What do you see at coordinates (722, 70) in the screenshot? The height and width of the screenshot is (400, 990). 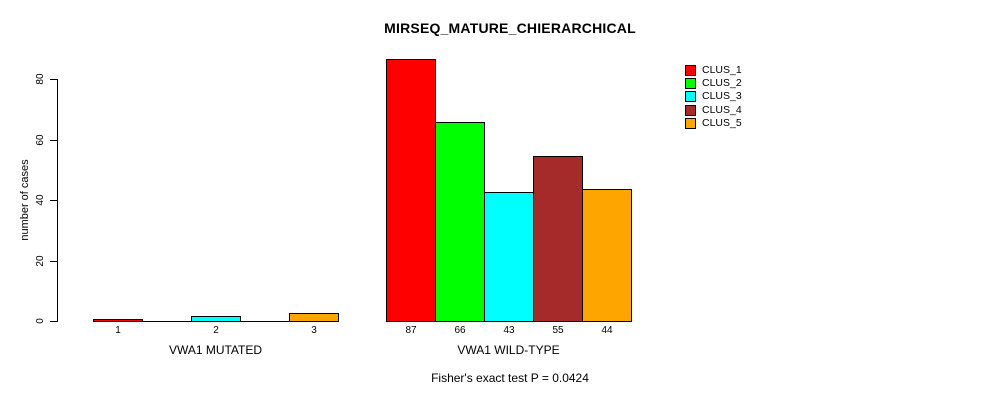 I see `legend-label: CLUS_1` at bounding box center [722, 70].